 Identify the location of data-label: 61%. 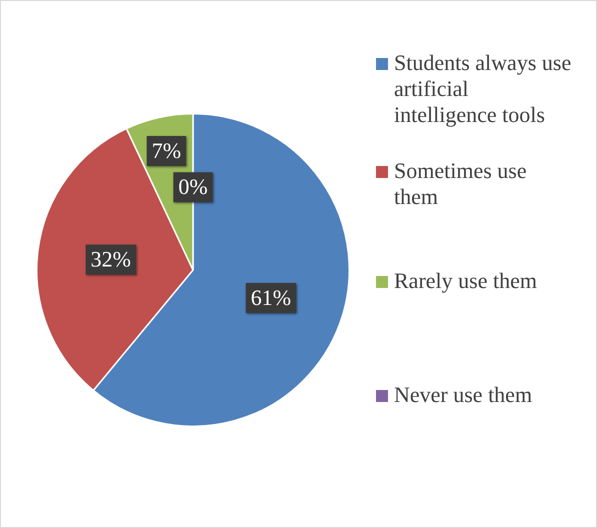
(271, 297).